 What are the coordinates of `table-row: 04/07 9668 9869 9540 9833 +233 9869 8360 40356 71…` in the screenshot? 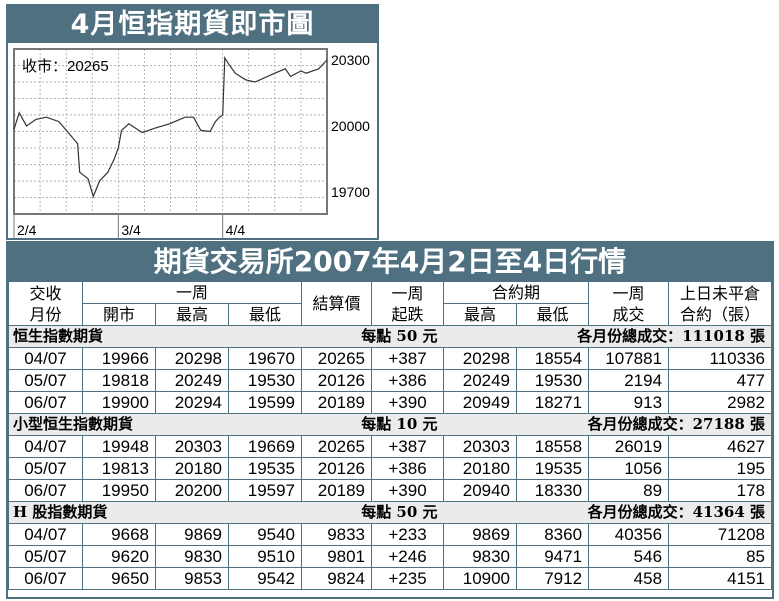 It's located at (390, 534).